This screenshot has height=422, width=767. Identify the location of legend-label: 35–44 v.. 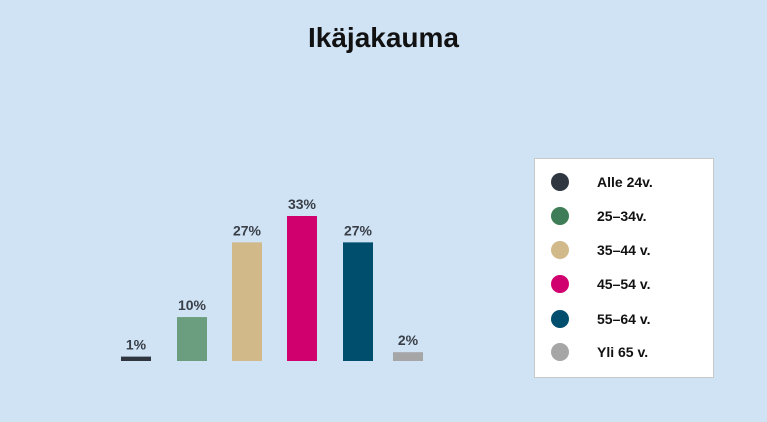
(624, 250).